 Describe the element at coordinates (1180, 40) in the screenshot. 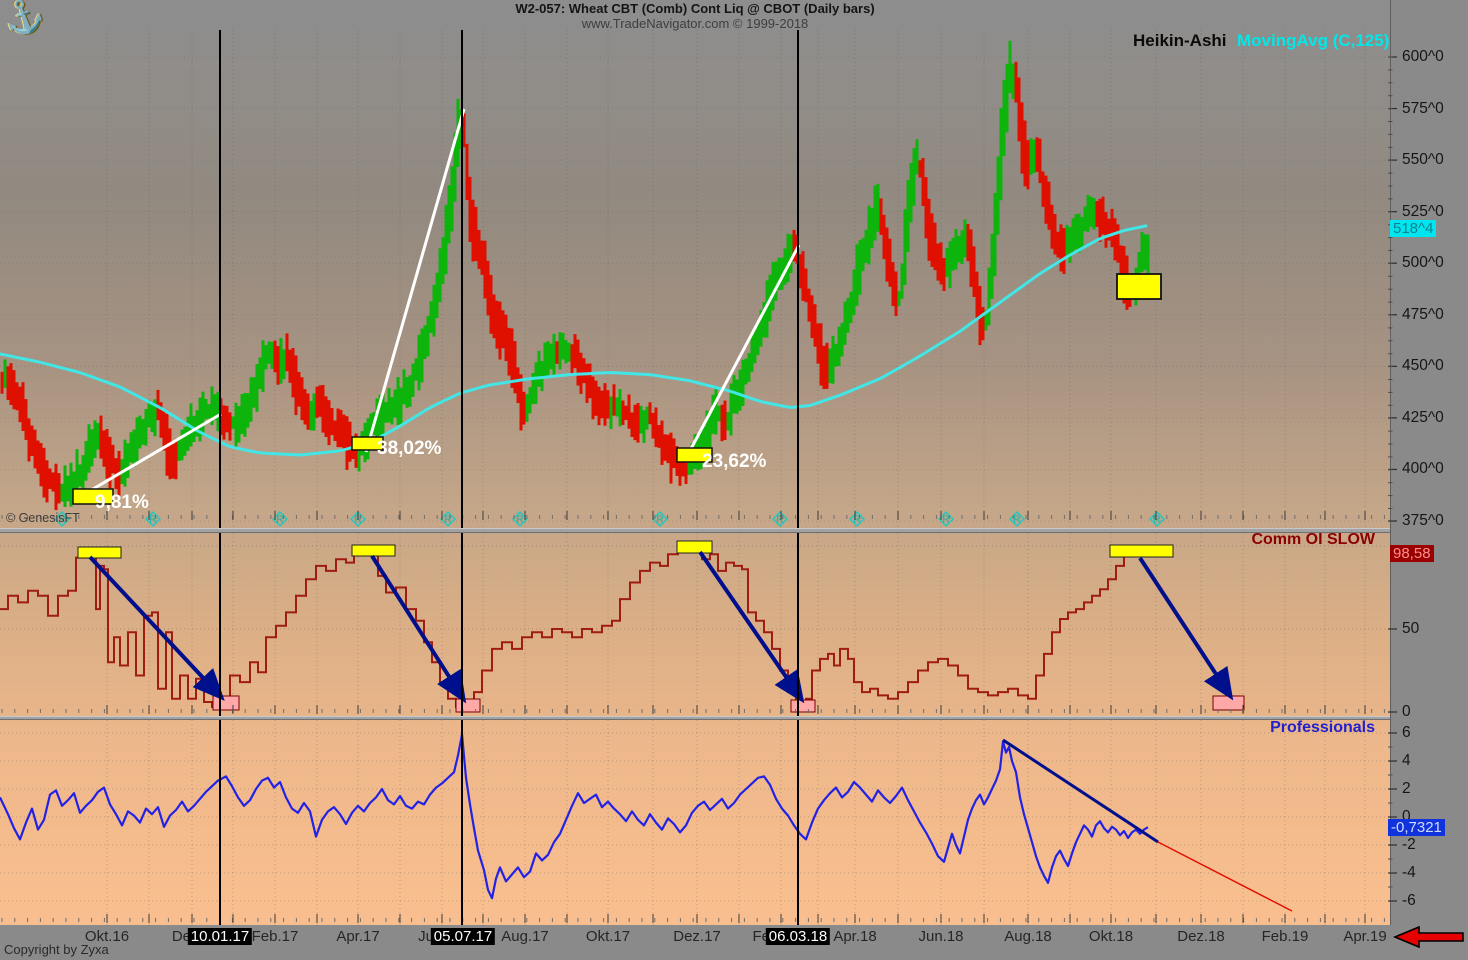

I see `legend-heikin-ashi: Heikin-Ashi` at that location.